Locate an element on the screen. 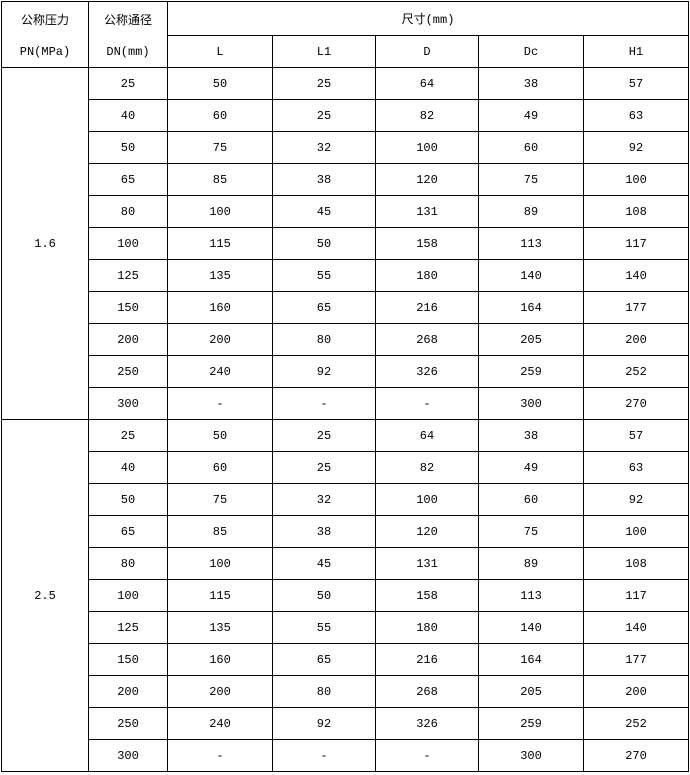 The width and height of the screenshot is (690, 775). dn-cell: 100 is located at coordinates (128, 243).